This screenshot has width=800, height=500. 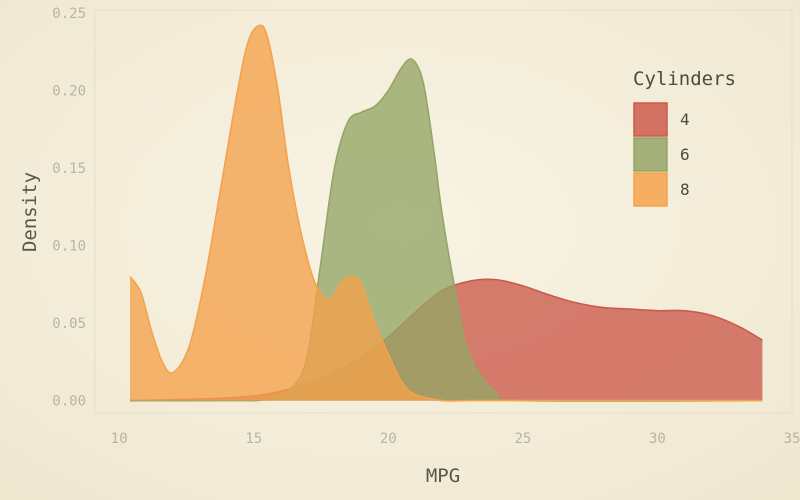 What do you see at coordinates (685, 154) in the screenshot?
I see `legend-label-cyl-6: 6` at bounding box center [685, 154].